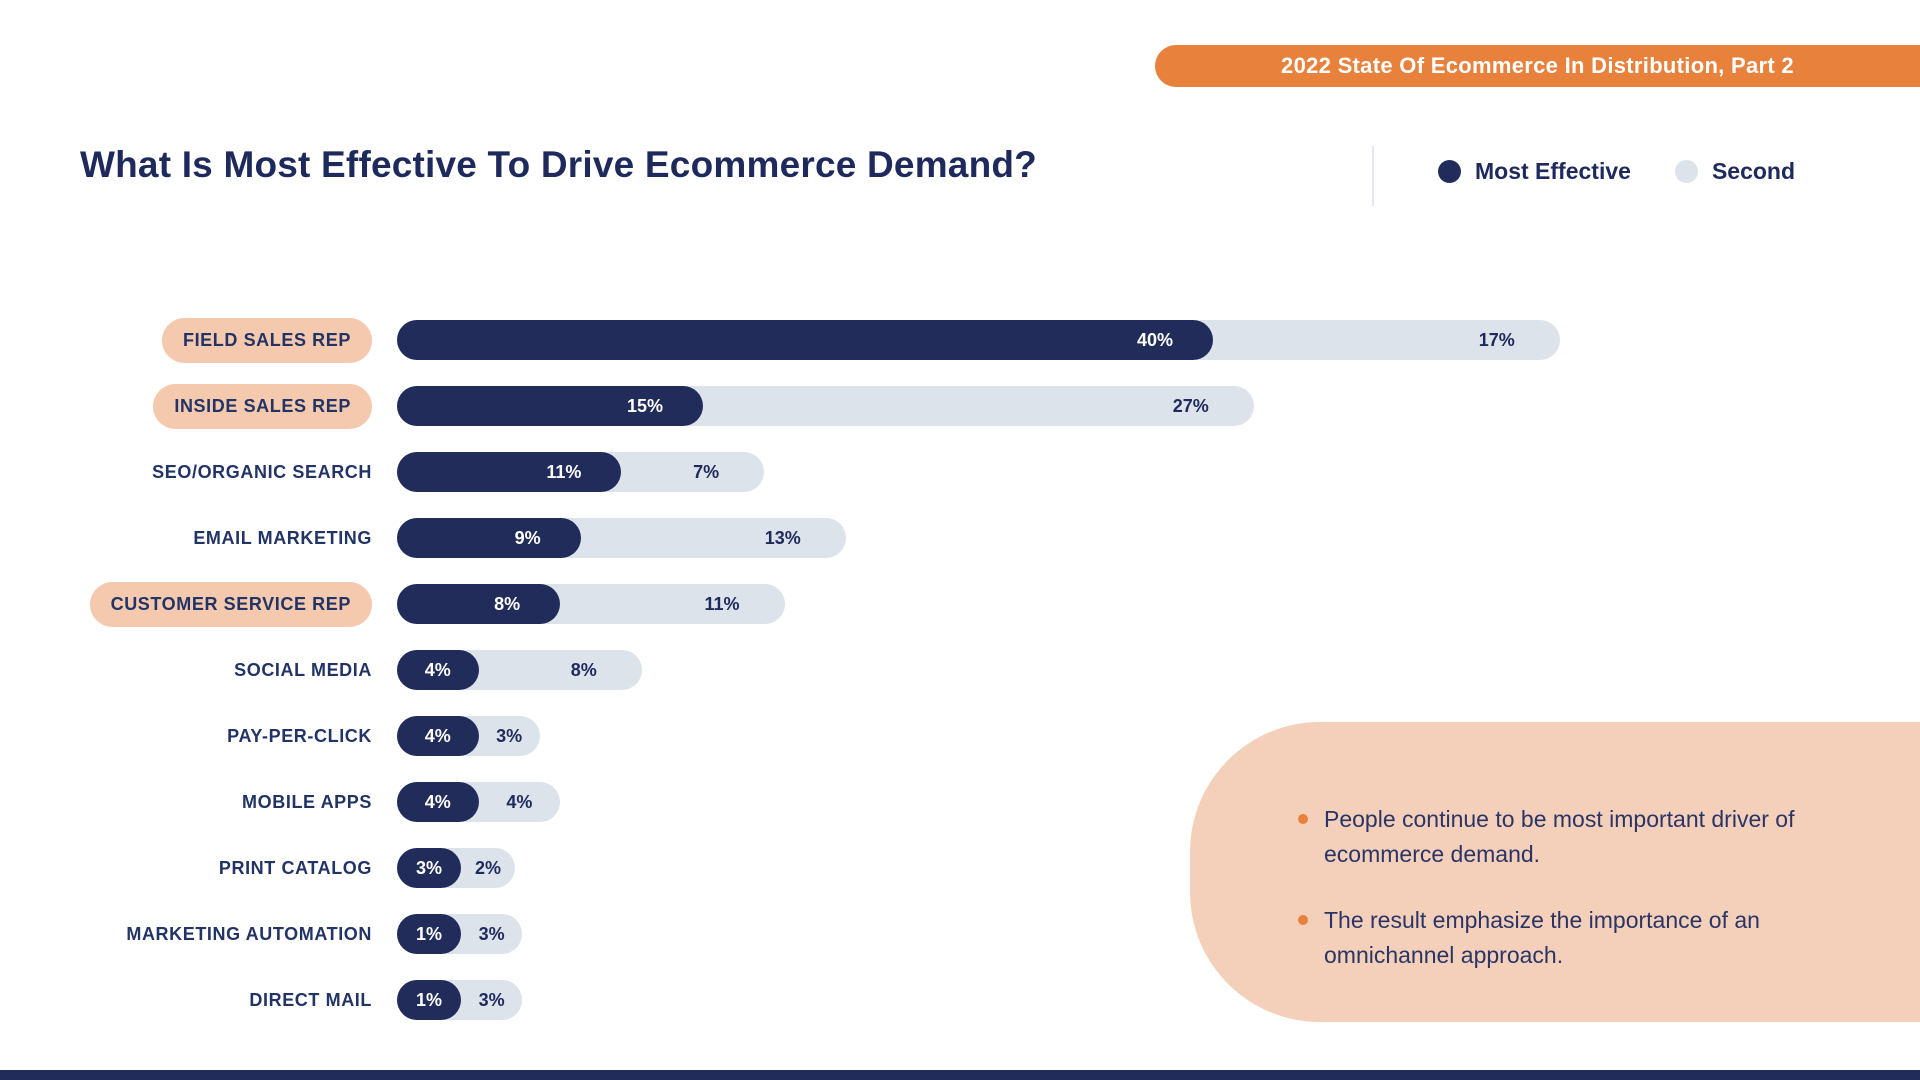 The height and width of the screenshot is (1080, 1920). I want to click on chart-row: SEO/ORGANIC SEARCH 7% 11%, so click(960, 472).